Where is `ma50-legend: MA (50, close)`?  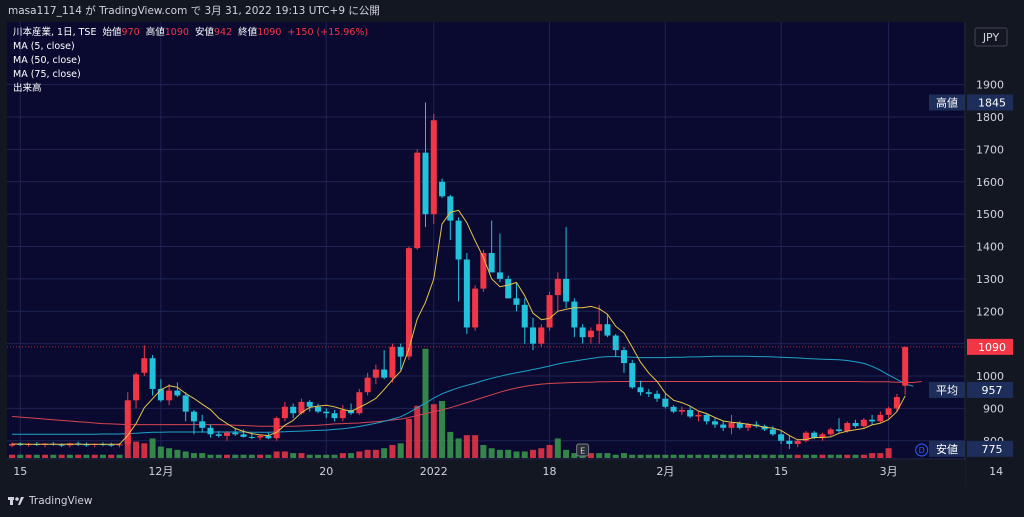
ma50-legend: MA (50, close) is located at coordinates (47, 60).